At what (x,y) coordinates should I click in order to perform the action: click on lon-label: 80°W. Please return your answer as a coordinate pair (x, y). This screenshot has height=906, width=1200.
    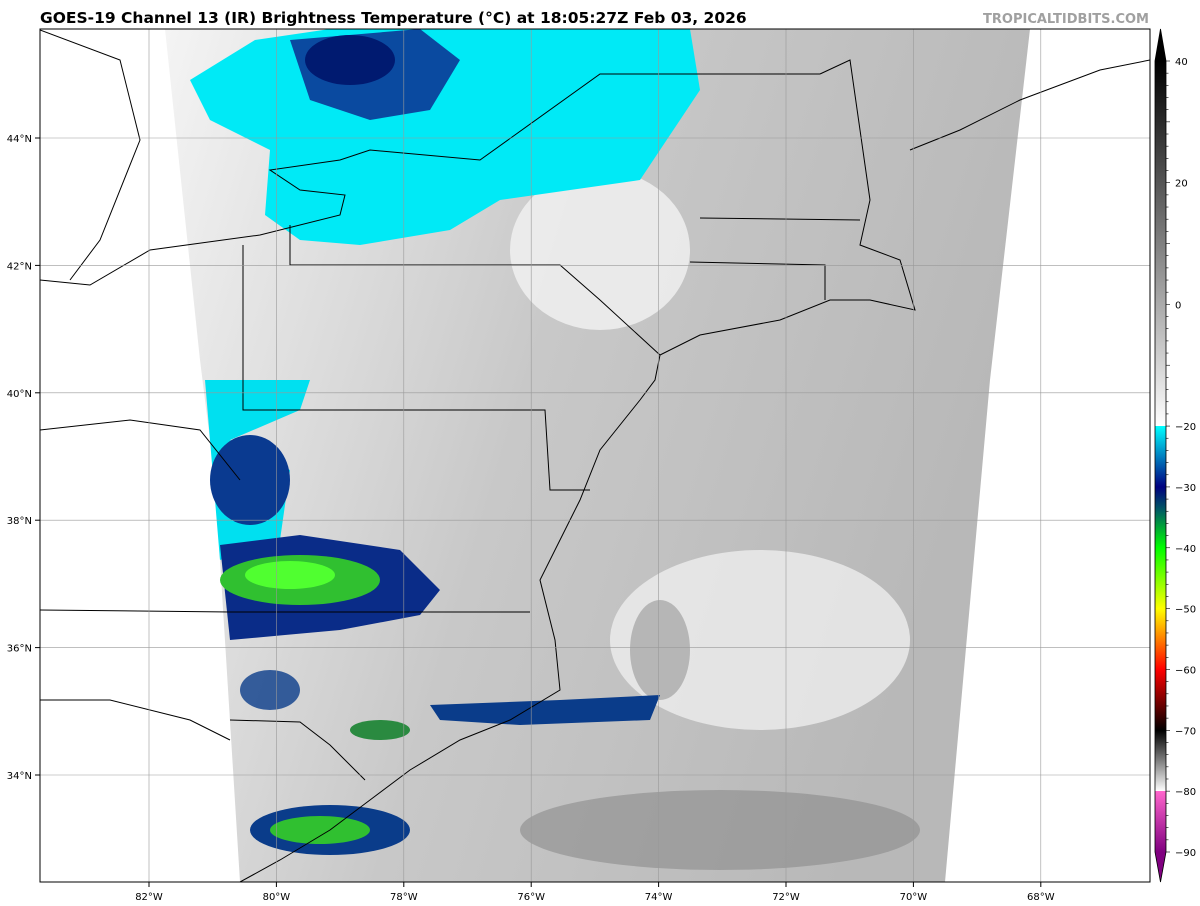
    Looking at the image, I should click on (277, 897).